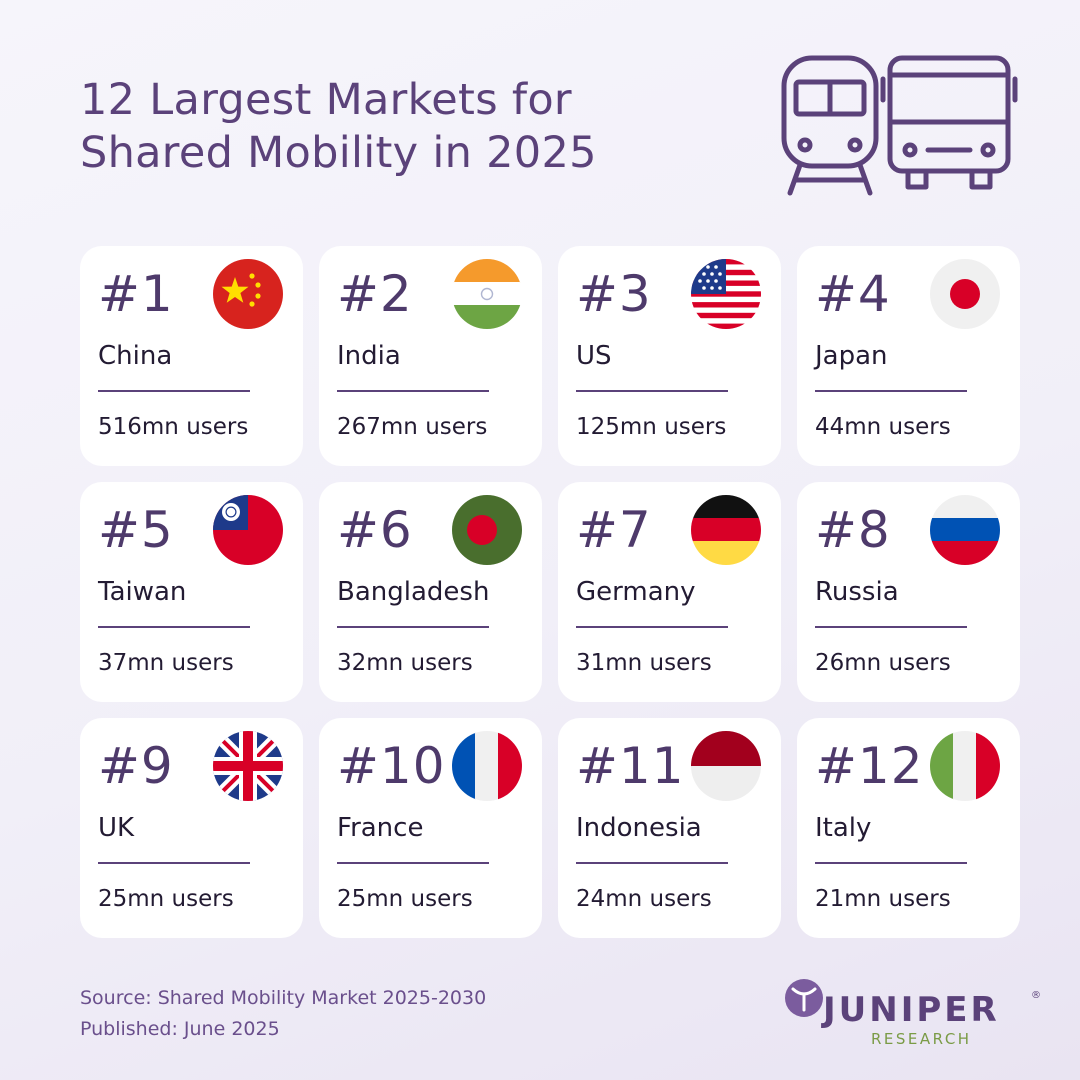 Image resolution: width=1080 pixels, height=1080 pixels. What do you see at coordinates (248, 530) in the screenshot?
I see `taiwan-flag-icon` at bounding box center [248, 530].